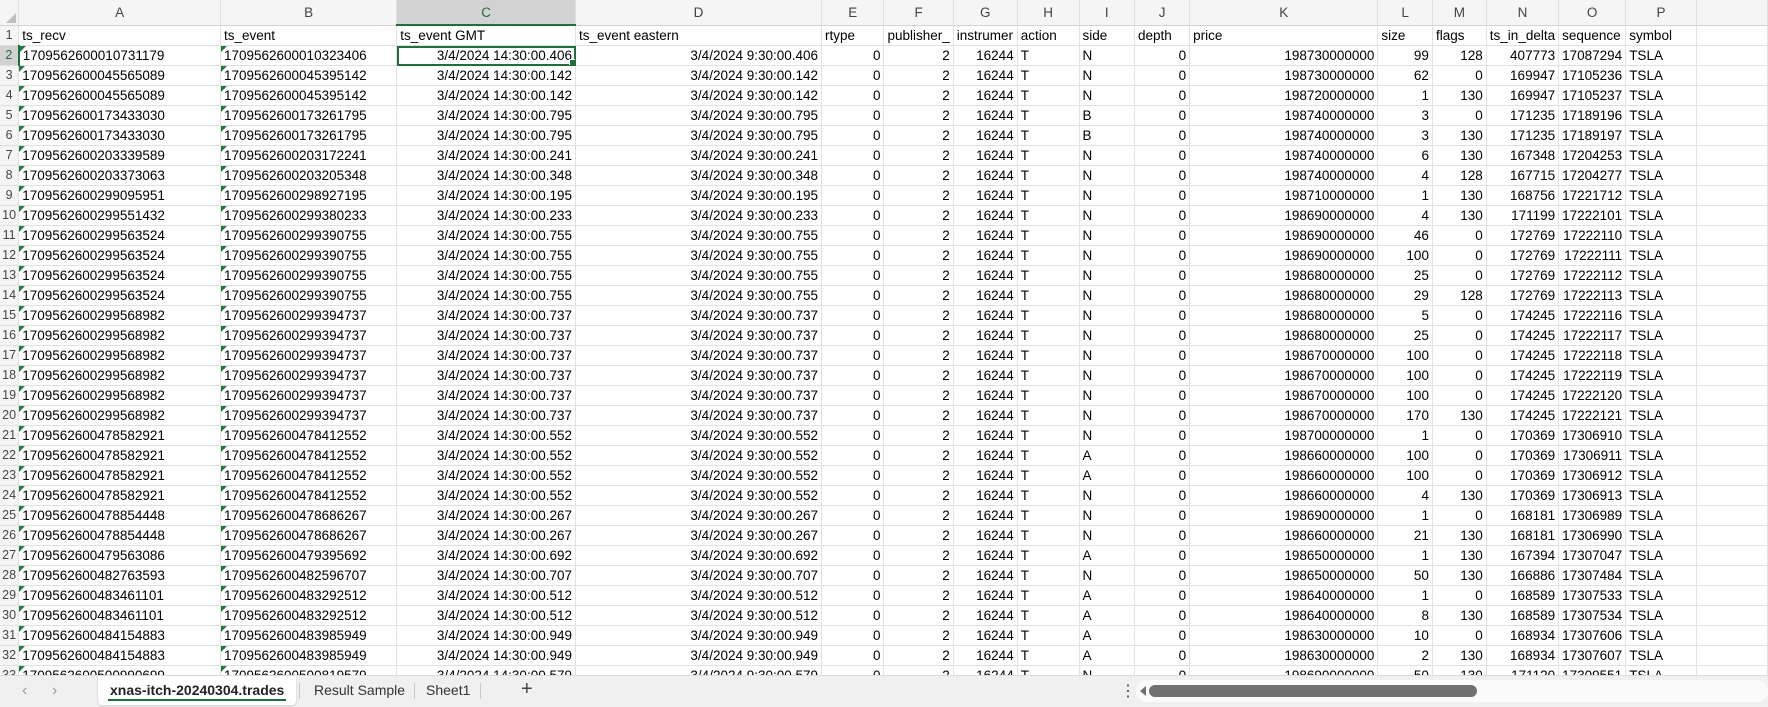 The height and width of the screenshot is (707, 1768). I want to click on column-header-p: P, so click(1661, 13).